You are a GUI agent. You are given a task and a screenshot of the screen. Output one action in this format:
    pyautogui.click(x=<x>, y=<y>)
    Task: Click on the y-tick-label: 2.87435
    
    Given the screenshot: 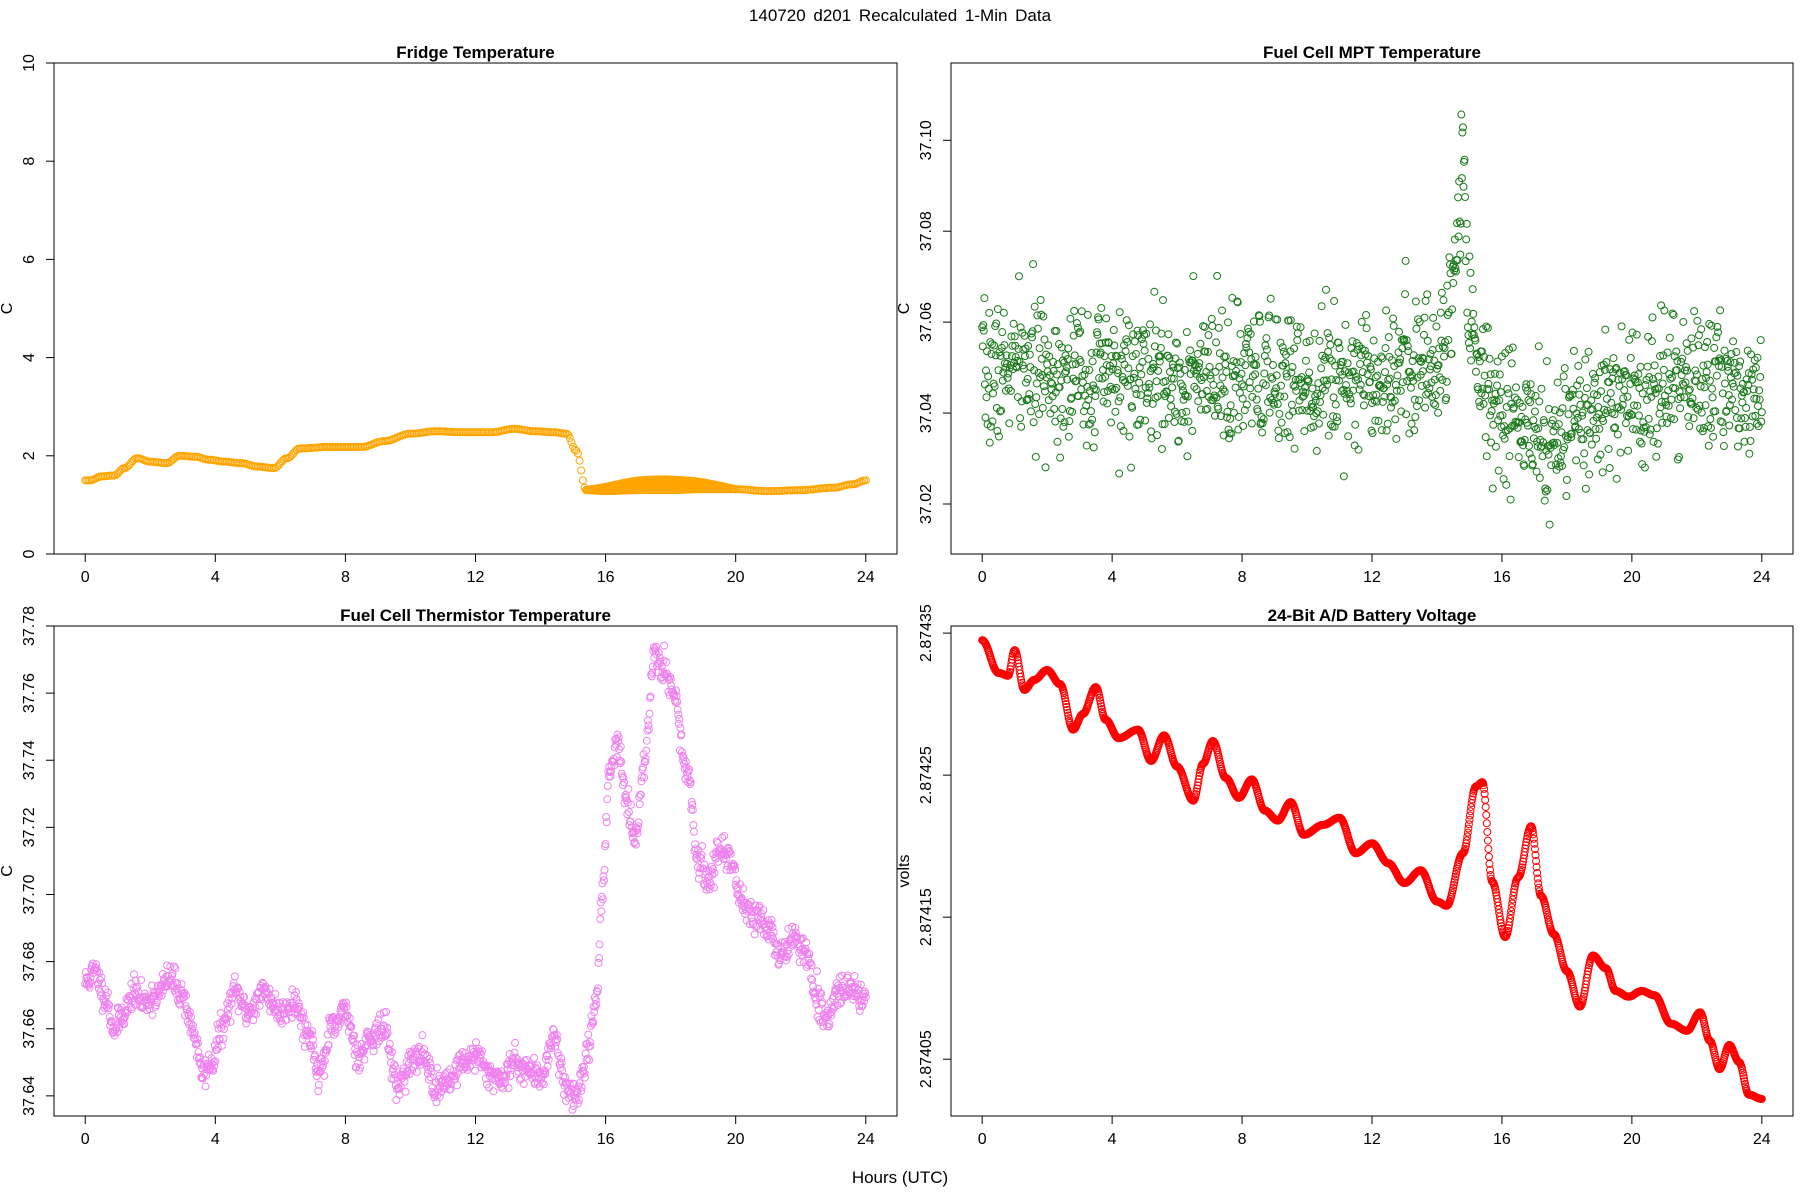 What is the action you would take?
    pyautogui.click(x=926, y=633)
    